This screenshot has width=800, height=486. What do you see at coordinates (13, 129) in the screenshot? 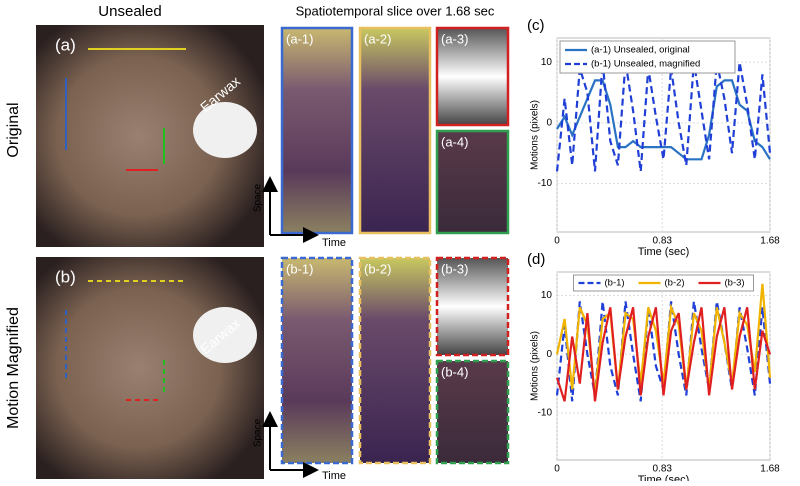
I see `row-label: Original` at bounding box center [13, 129].